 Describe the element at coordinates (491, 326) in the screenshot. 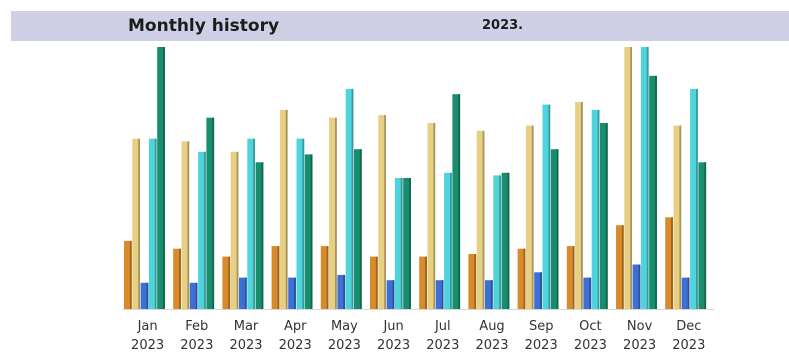

I see `x-tick-label-aug: Aug` at that location.